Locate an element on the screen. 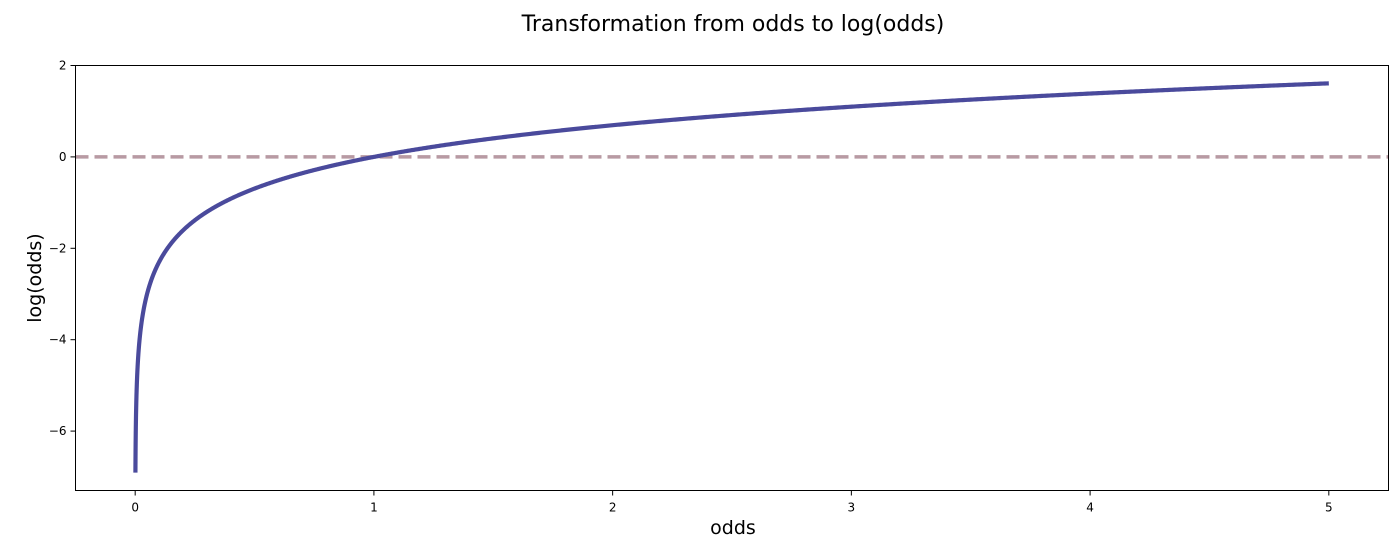  x-tick-label: 4 is located at coordinates (1090, 508).